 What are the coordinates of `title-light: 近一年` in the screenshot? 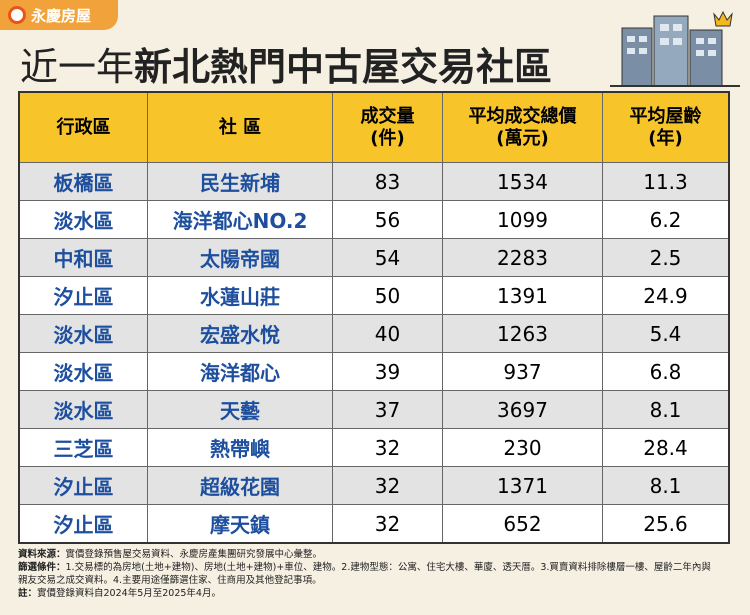 It's located at (77, 67).